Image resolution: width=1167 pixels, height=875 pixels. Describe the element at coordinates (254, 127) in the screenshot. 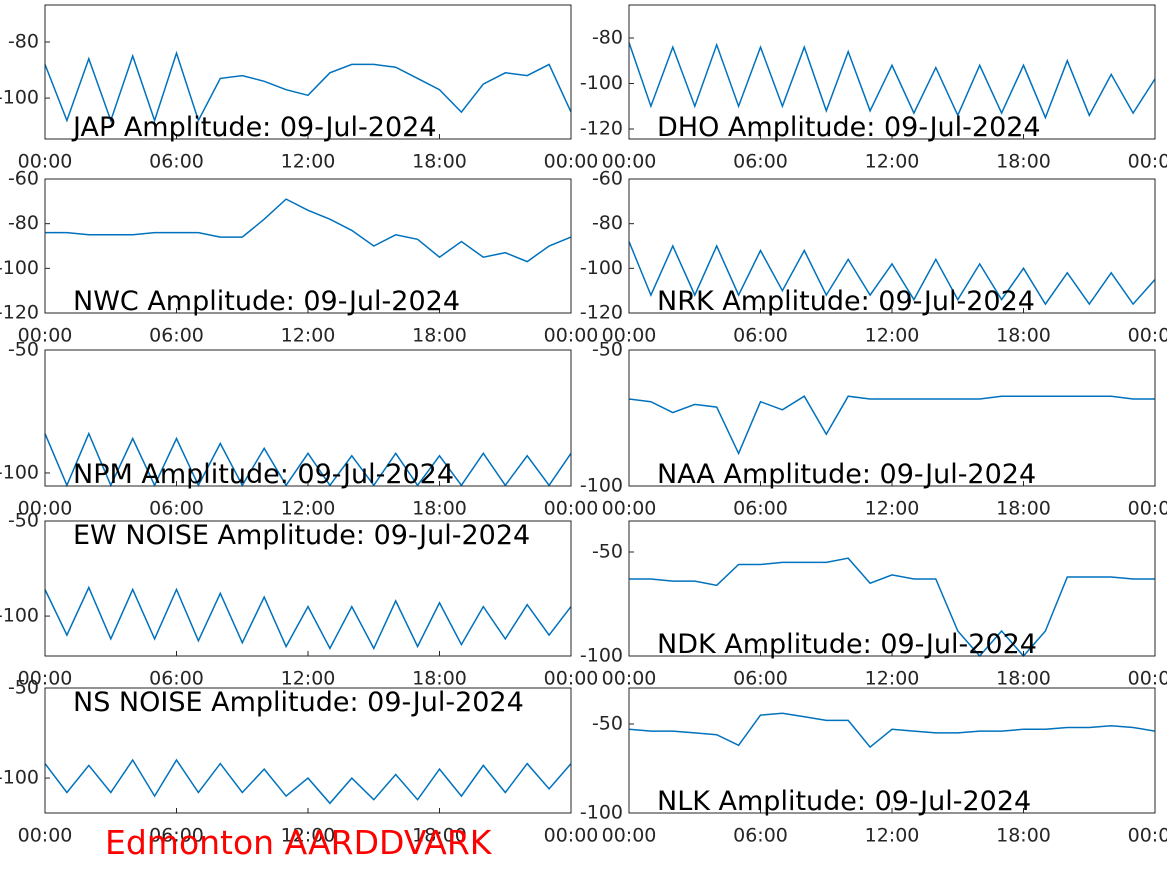

I see `panel-title: JAP Amplitude: 09-Jul-2024` at that location.